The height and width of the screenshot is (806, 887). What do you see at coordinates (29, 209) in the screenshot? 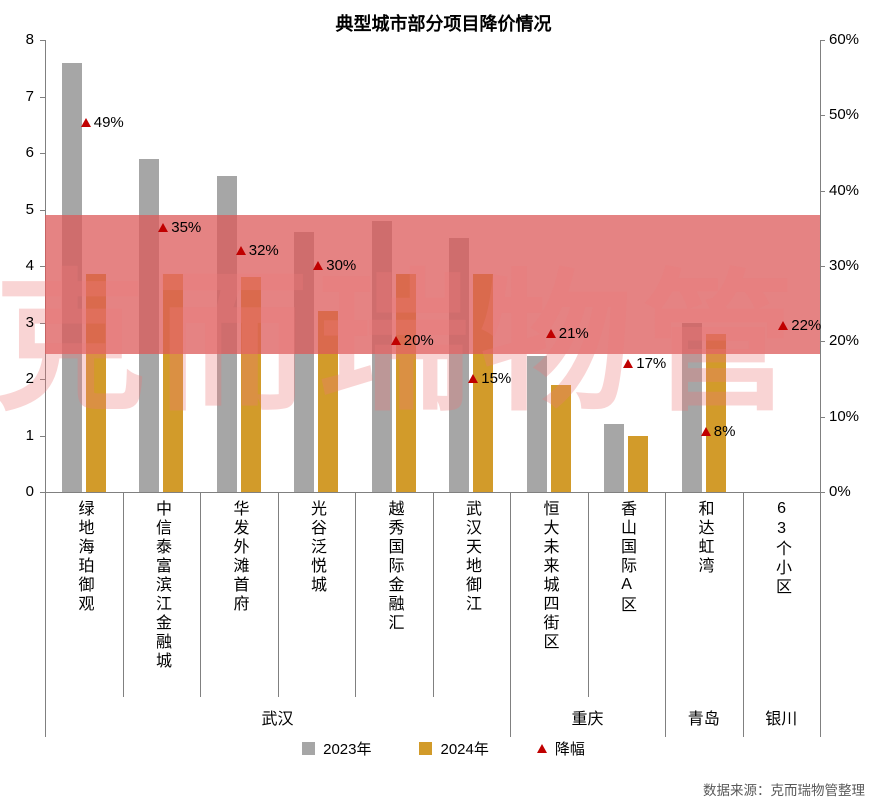
I see `left-axis-tick-label: 5` at bounding box center [29, 209].